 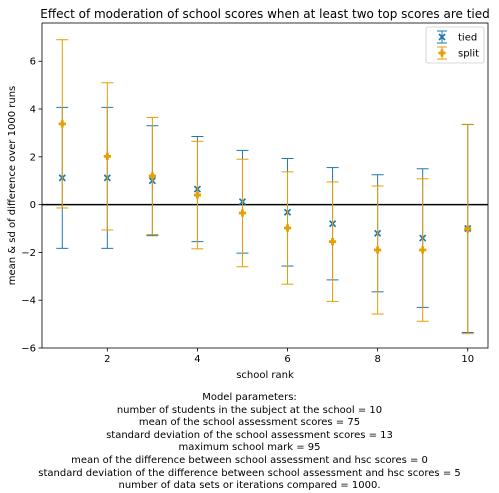 I want to click on y-tick-label: 4, so click(x=33, y=110).